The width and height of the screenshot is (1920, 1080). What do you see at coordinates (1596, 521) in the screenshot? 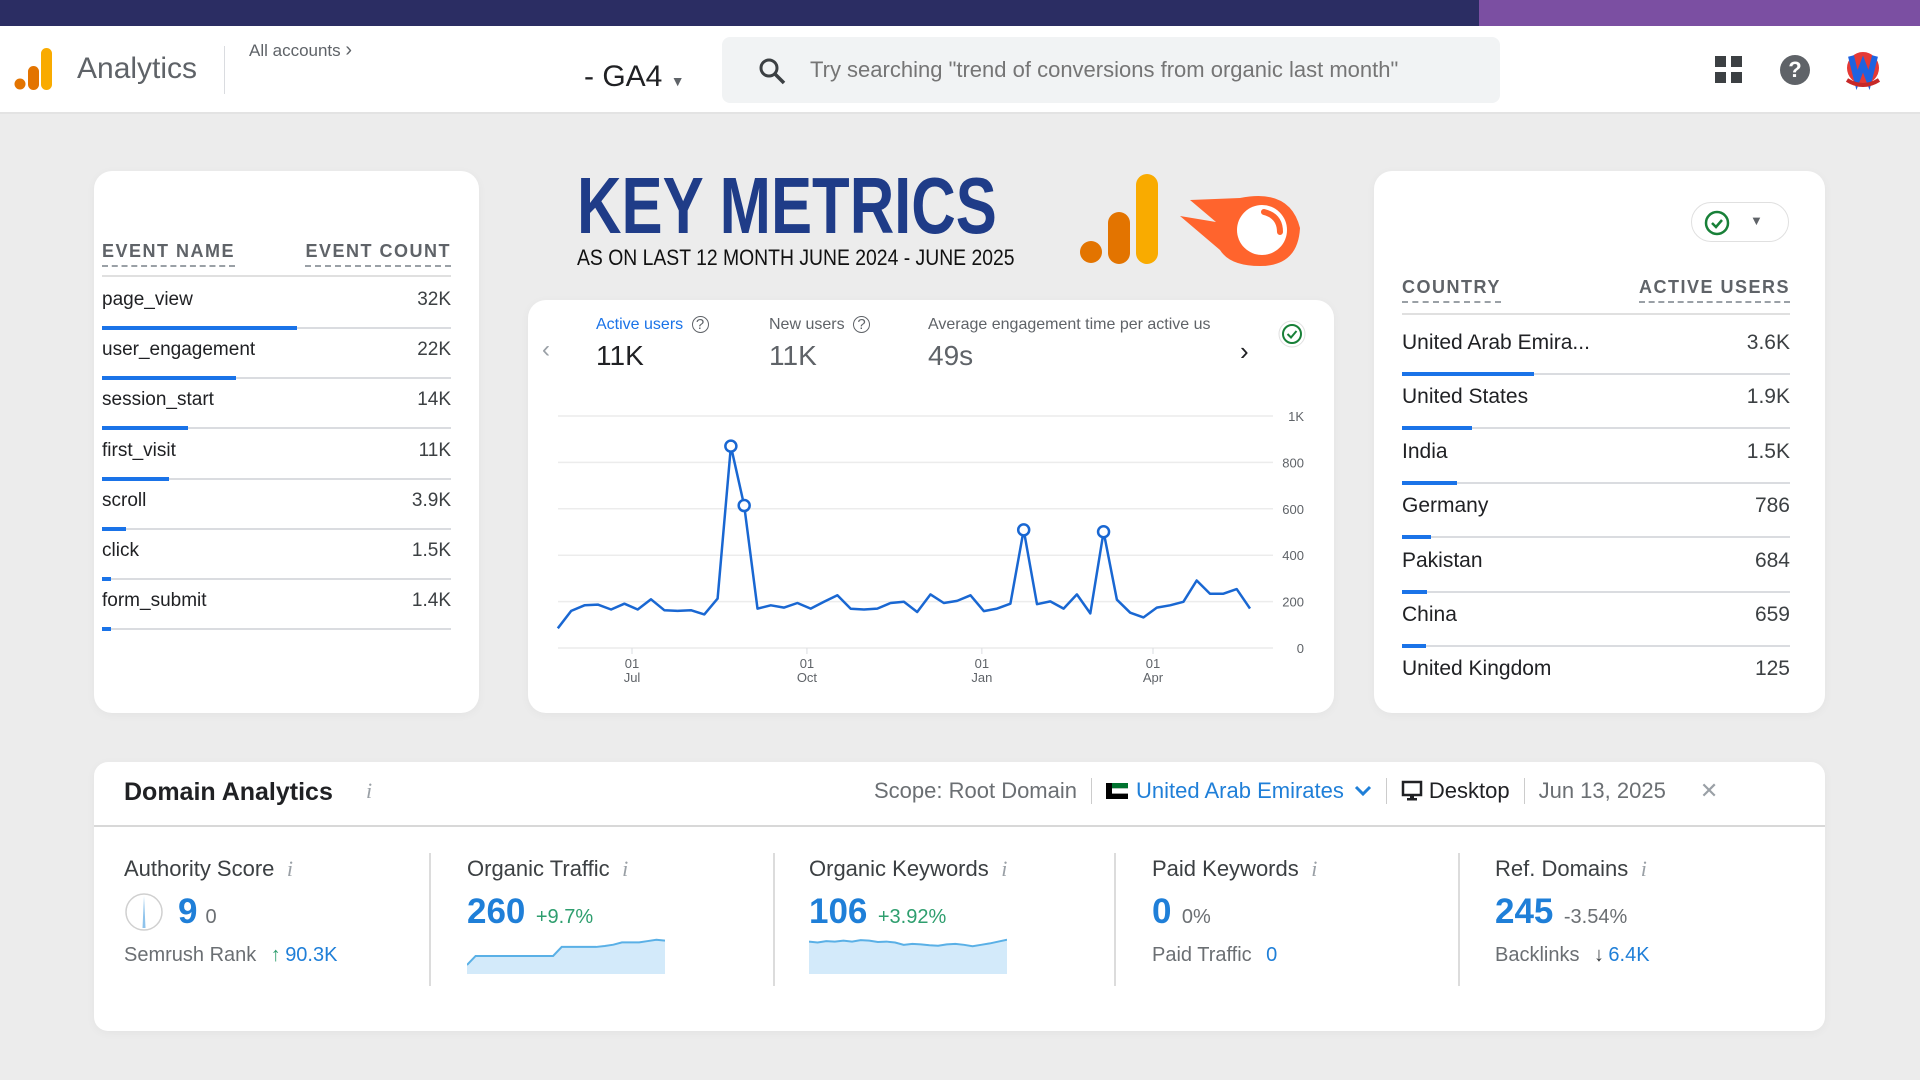
I see `table-row: Germany 786` at bounding box center [1596, 521].